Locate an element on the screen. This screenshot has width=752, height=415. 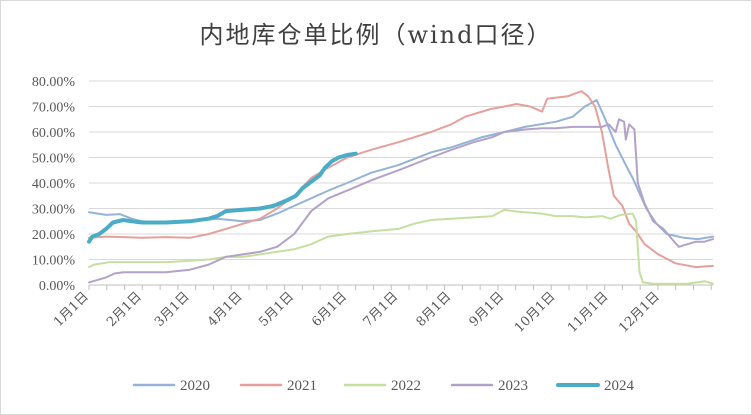
legend-label-2021: 2021 is located at coordinates (302, 386).